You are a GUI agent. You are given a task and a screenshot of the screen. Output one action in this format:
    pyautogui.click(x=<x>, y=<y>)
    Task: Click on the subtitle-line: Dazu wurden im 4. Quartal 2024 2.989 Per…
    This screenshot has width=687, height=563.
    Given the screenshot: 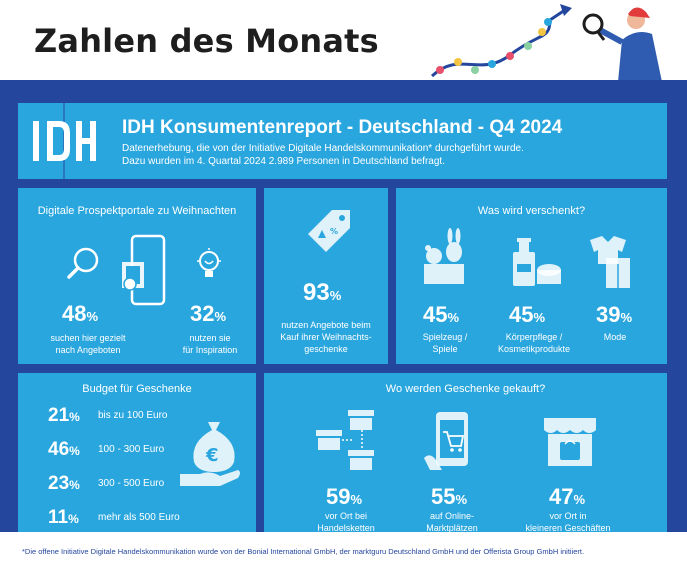 What is the action you would take?
    pyautogui.click(x=283, y=161)
    